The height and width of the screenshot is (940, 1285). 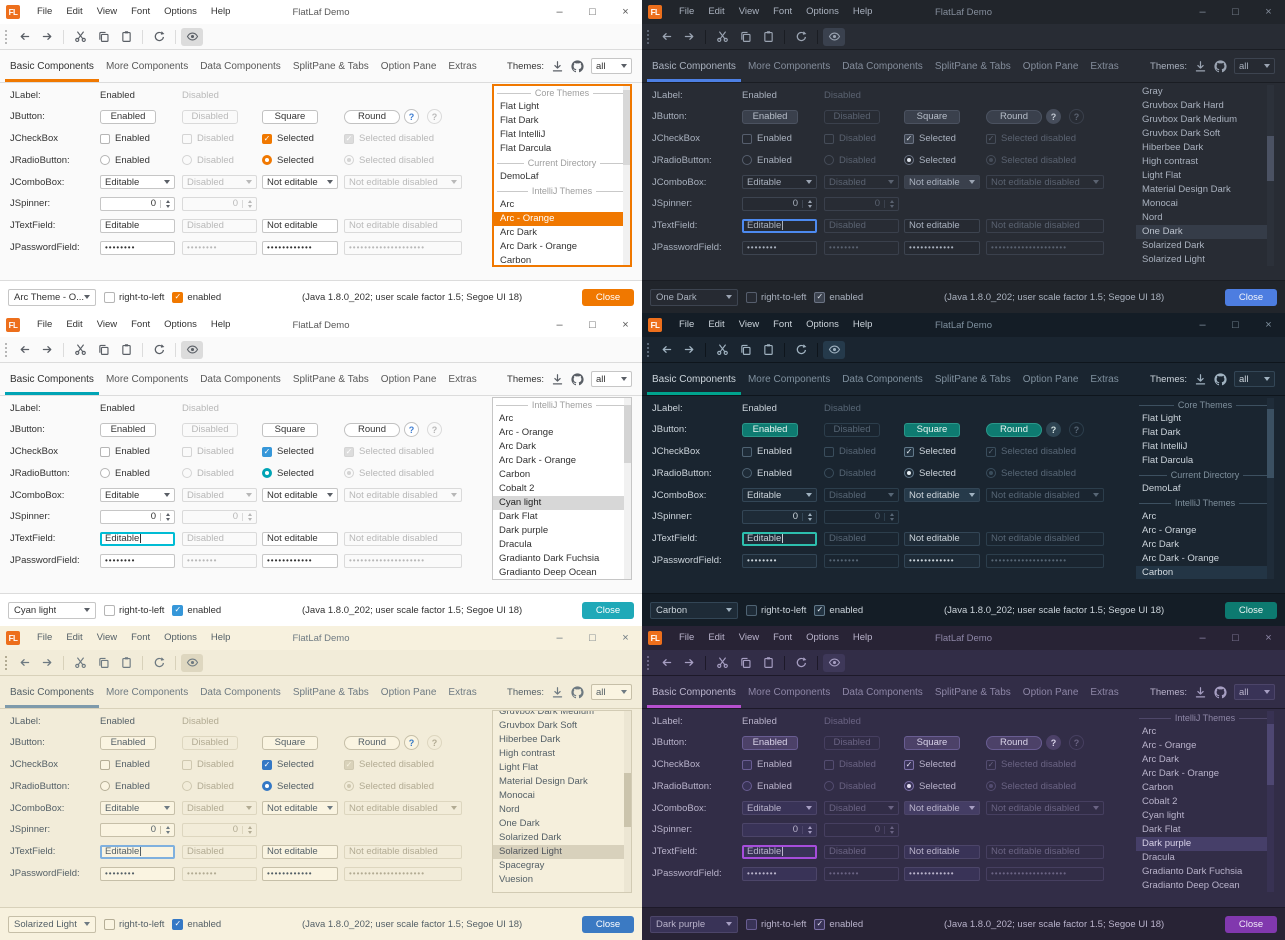 What do you see at coordinates (411, 117) in the screenshot?
I see `help-button: ?` at bounding box center [411, 117].